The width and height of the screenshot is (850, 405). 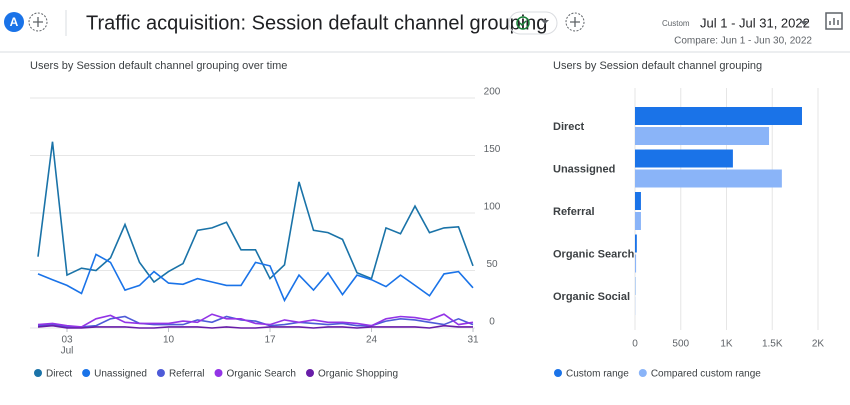 I want to click on x-tick-label: 1K, so click(x=726, y=344).